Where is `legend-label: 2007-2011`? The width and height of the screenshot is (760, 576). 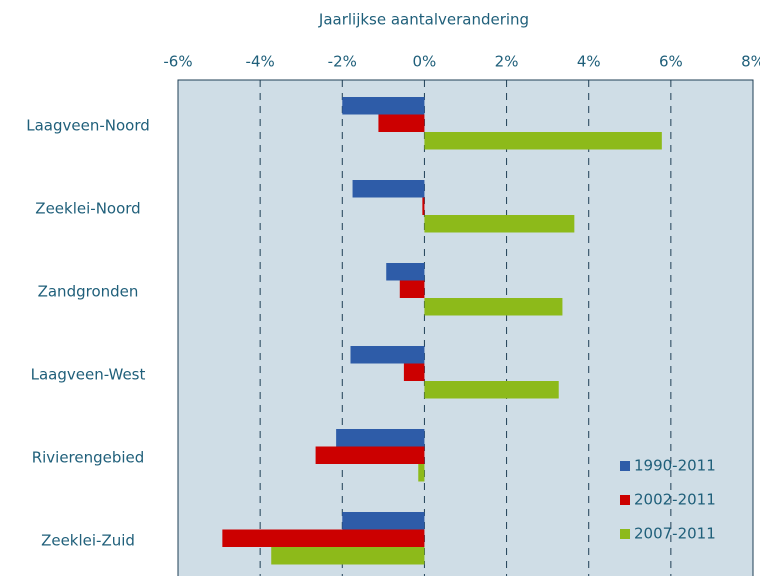
legend-label: 2007-2011 is located at coordinates (675, 534).